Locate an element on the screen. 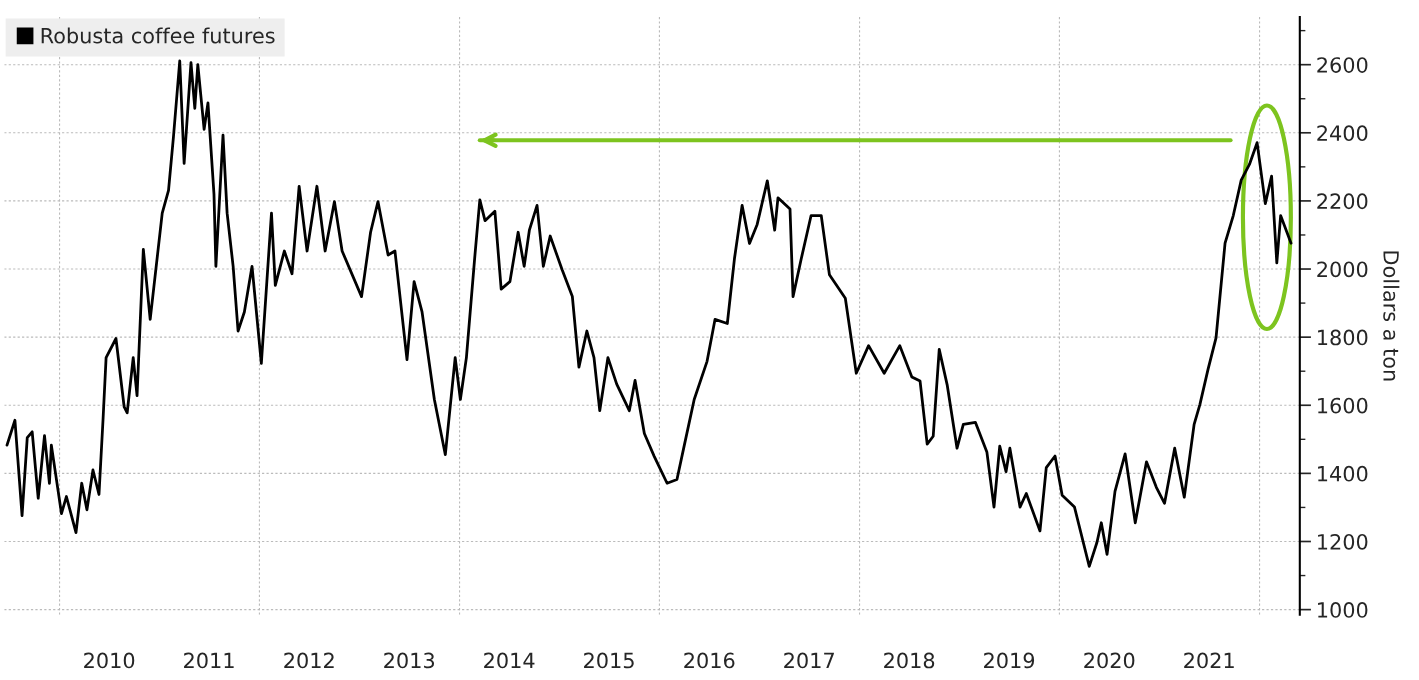 This screenshot has width=1419, height=680. y-tick-label: 1800 is located at coordinates (1343, 337).